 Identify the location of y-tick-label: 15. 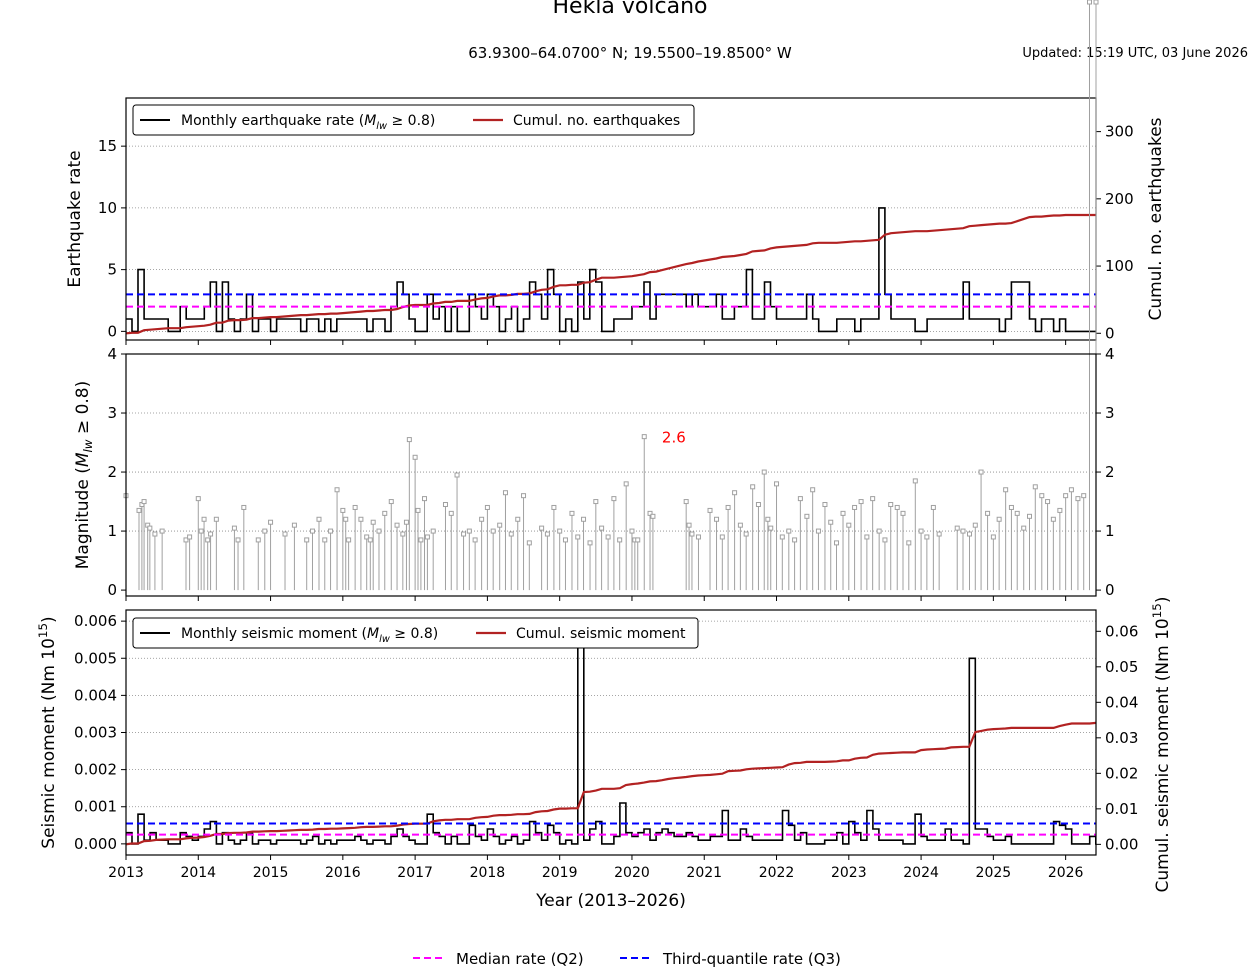
(107, 146).